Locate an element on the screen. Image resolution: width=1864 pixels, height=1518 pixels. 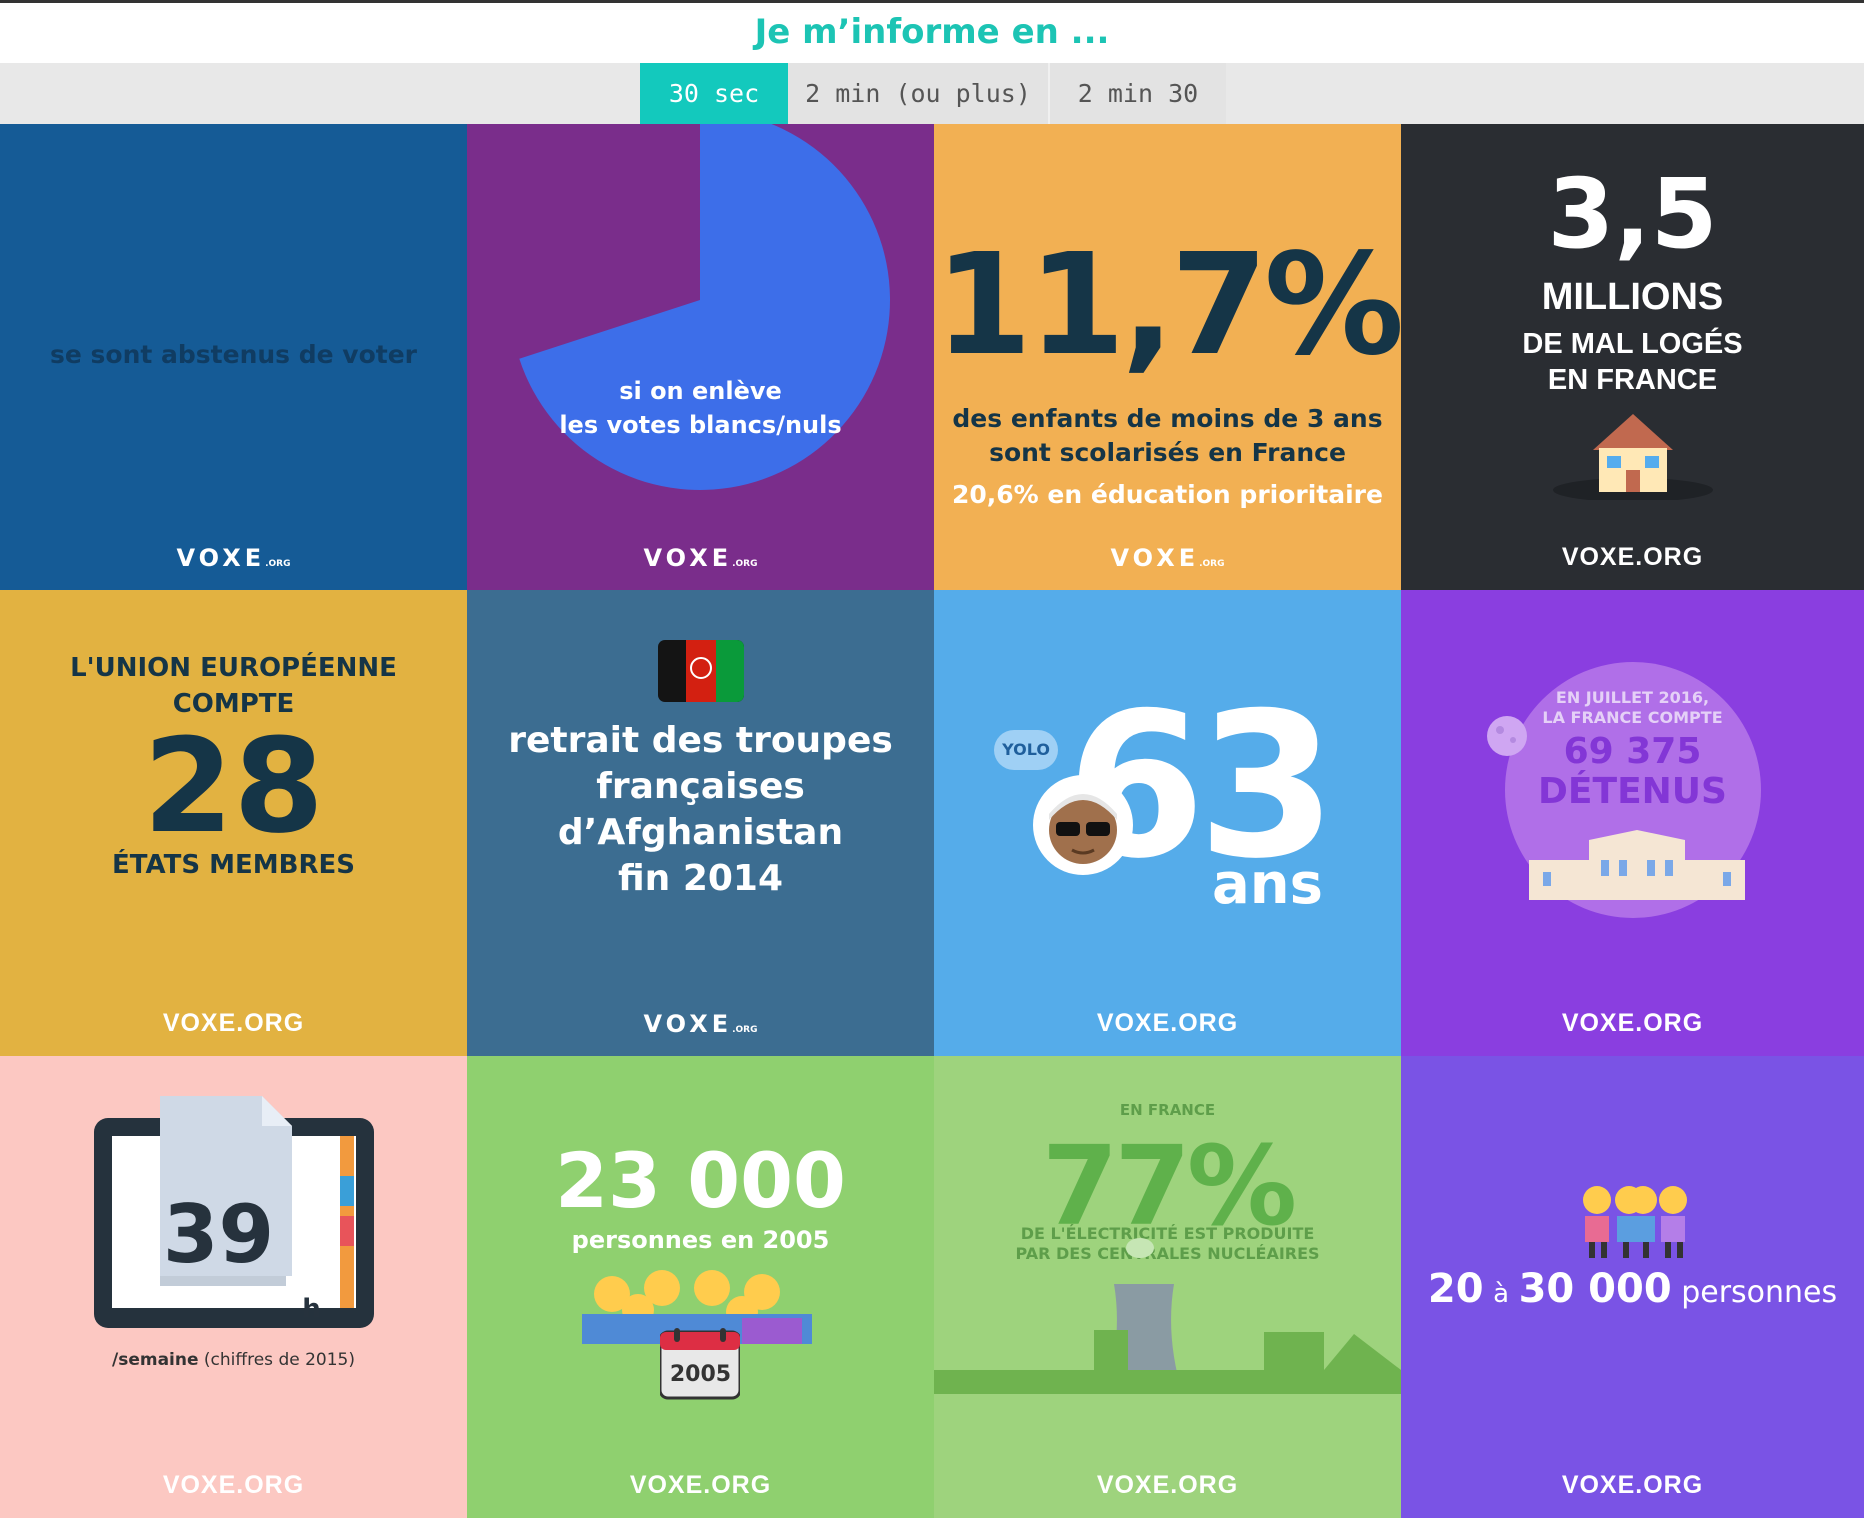
personnes-num2: 30 000 is located at coordinates (1595, 1289).